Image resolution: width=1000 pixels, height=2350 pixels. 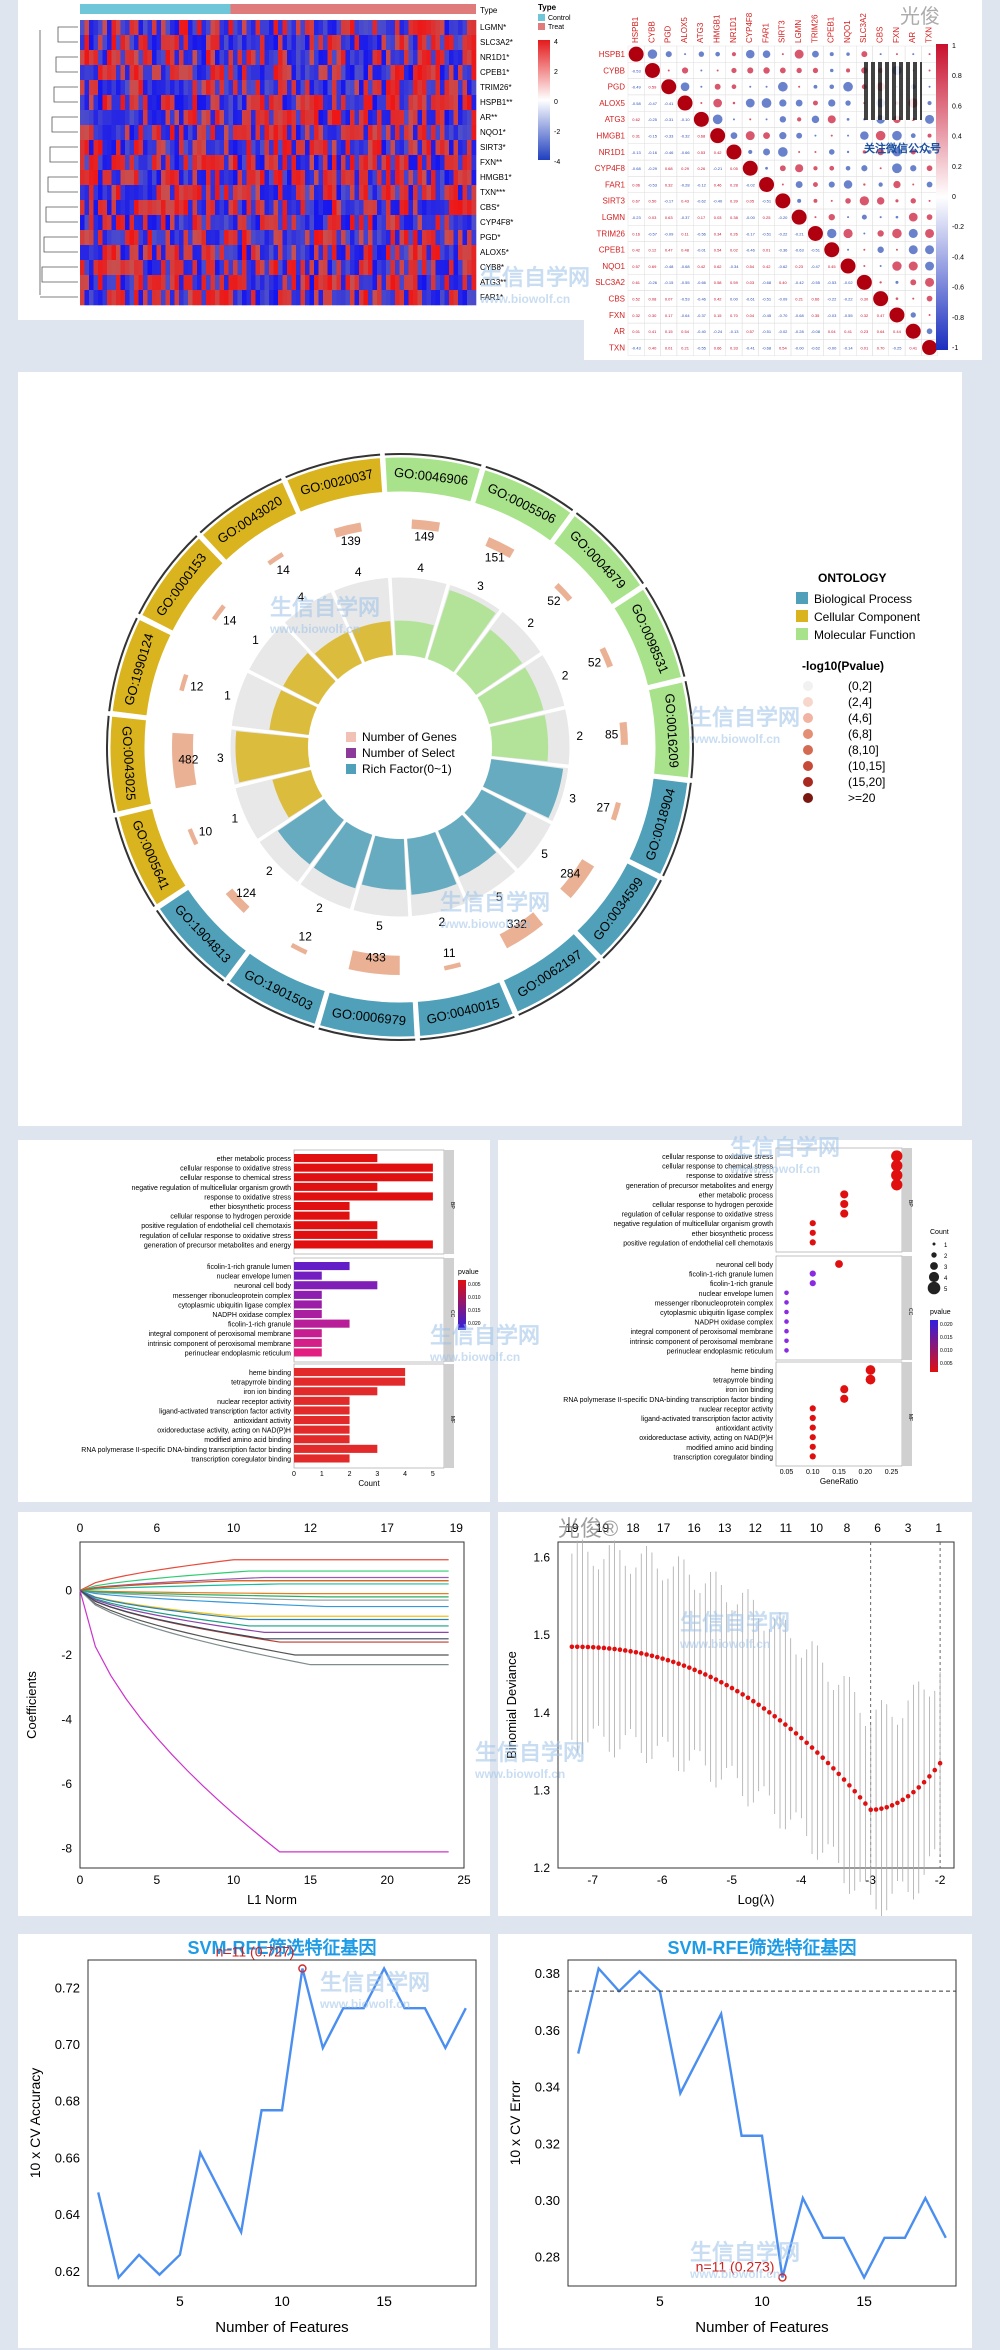 I want to click on rich-factor-bar, so click(x=310, y=832).